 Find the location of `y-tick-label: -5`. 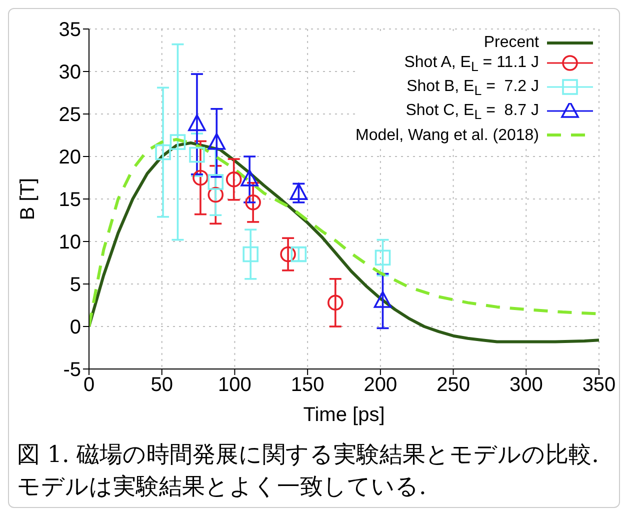

y-tick-label: -5 is located at coordinates (72, 370).